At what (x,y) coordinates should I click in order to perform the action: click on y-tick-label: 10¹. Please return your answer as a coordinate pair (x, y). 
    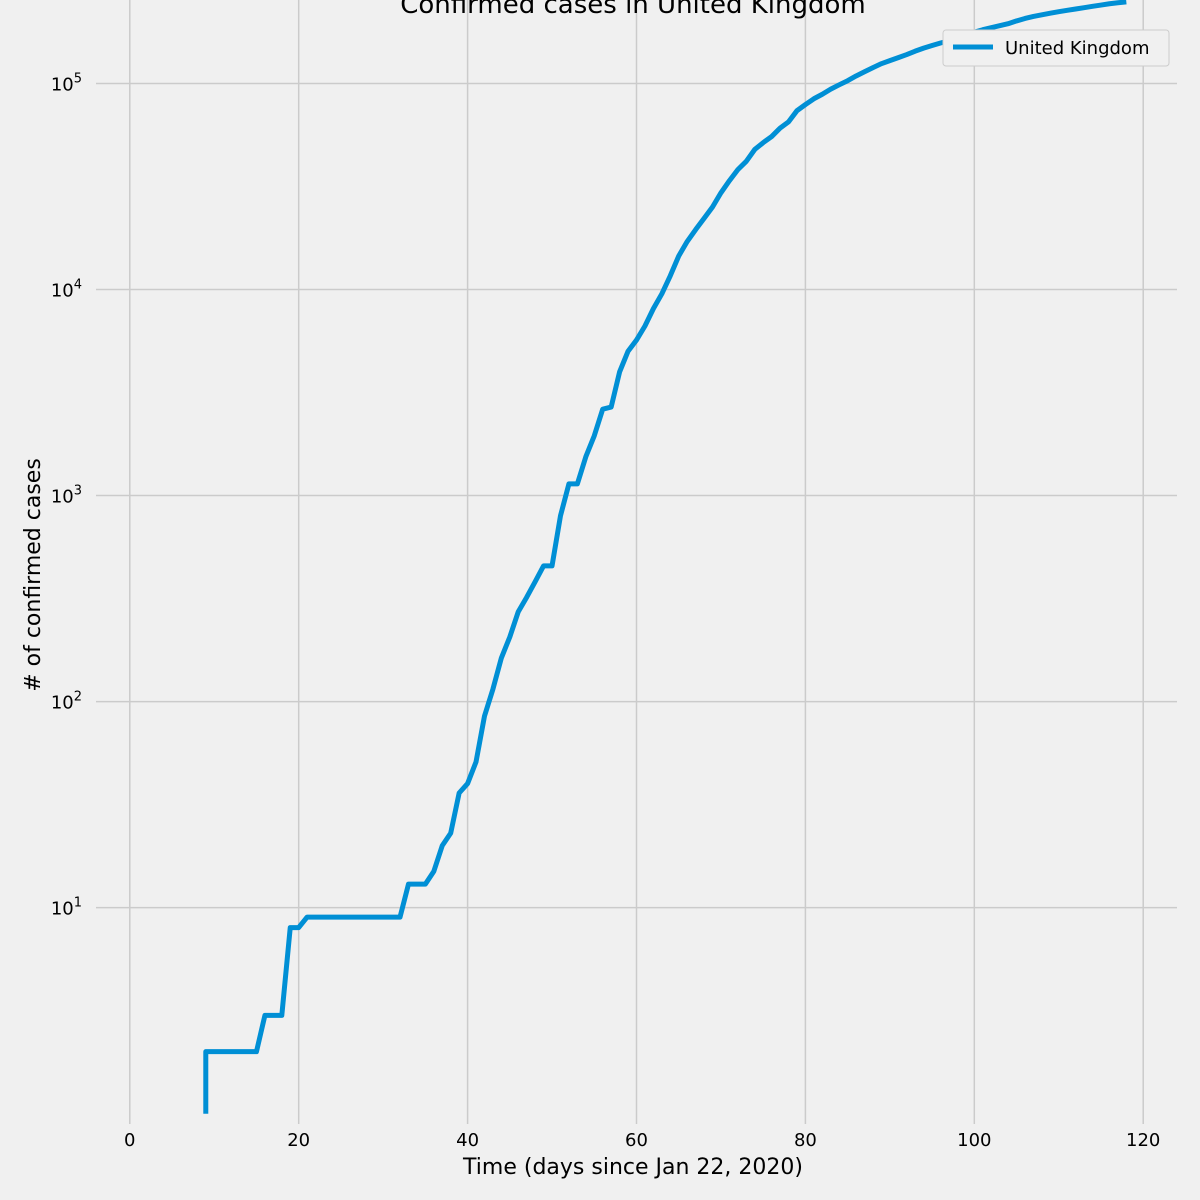
    Looking at the image, I should click on (66, 908).